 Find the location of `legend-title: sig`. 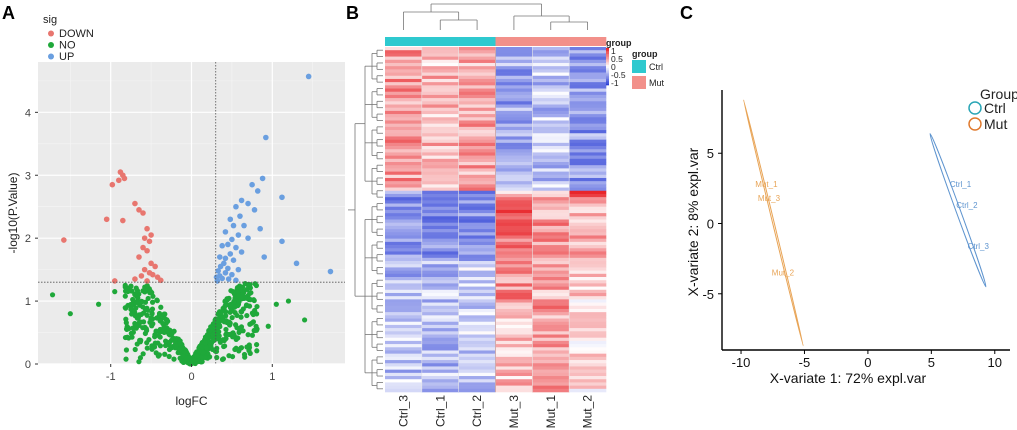

legend-title: sig is located at coordinates (50, 20).